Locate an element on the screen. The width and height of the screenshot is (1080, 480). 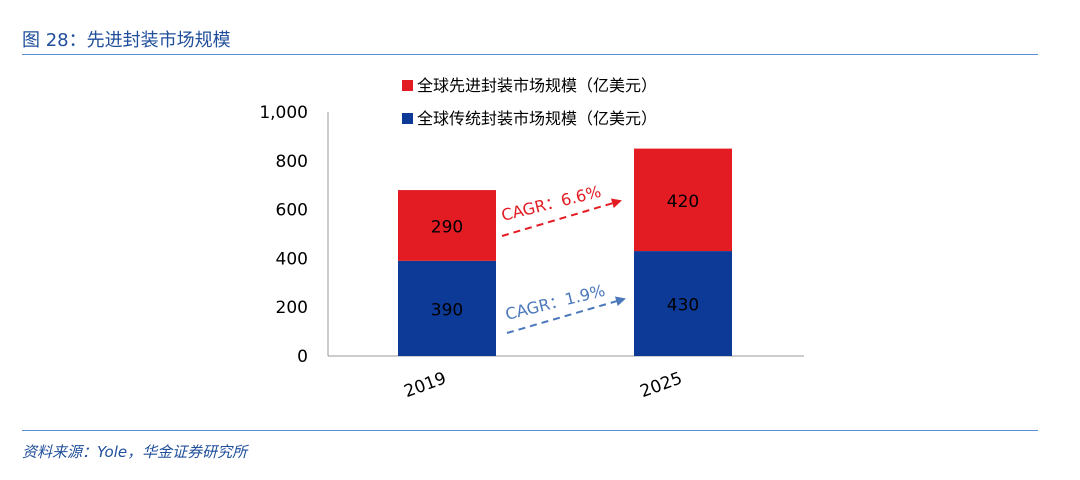
y-tick-label: 600 is located at coordinates (292, 211).